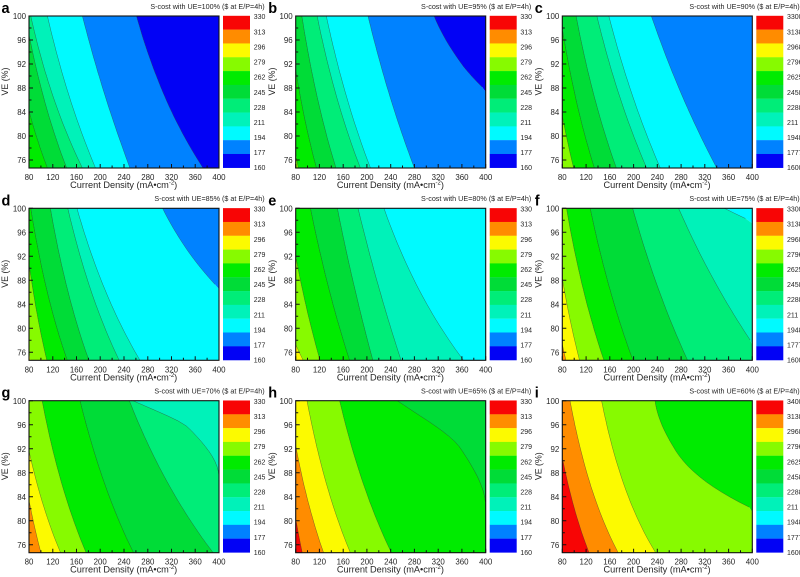 The width and height of the screenshot is (800, 577). Describe the element at coordinates (793, 32) in the screenshot. I see `svg-text: 3138` at that location.